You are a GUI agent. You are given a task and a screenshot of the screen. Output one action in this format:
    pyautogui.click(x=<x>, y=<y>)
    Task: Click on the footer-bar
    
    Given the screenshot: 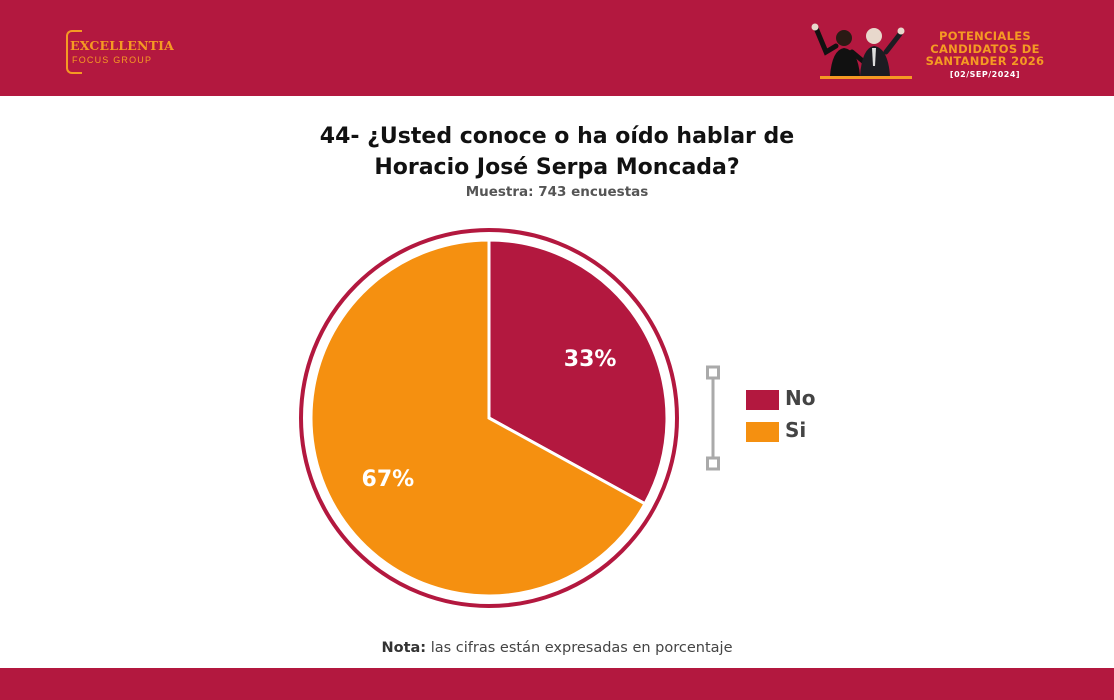 What is the action you would take?
    pyautogui.click(x=557, y=684)
    